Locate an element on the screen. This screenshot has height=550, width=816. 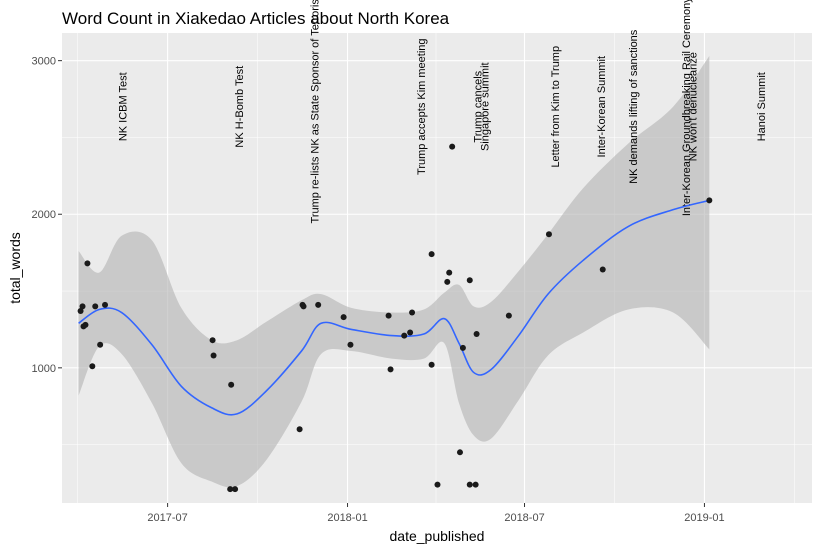
x-tick-label: 2018-01 is located at coordinates (347, 518).